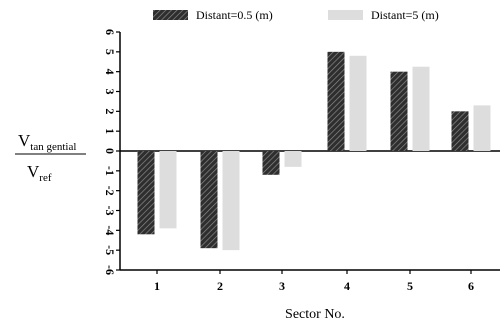  What do you see at coordinates (220, 286) in the screenshot?
I see `x-tick-label: 2` at bounding box center [220, 286].